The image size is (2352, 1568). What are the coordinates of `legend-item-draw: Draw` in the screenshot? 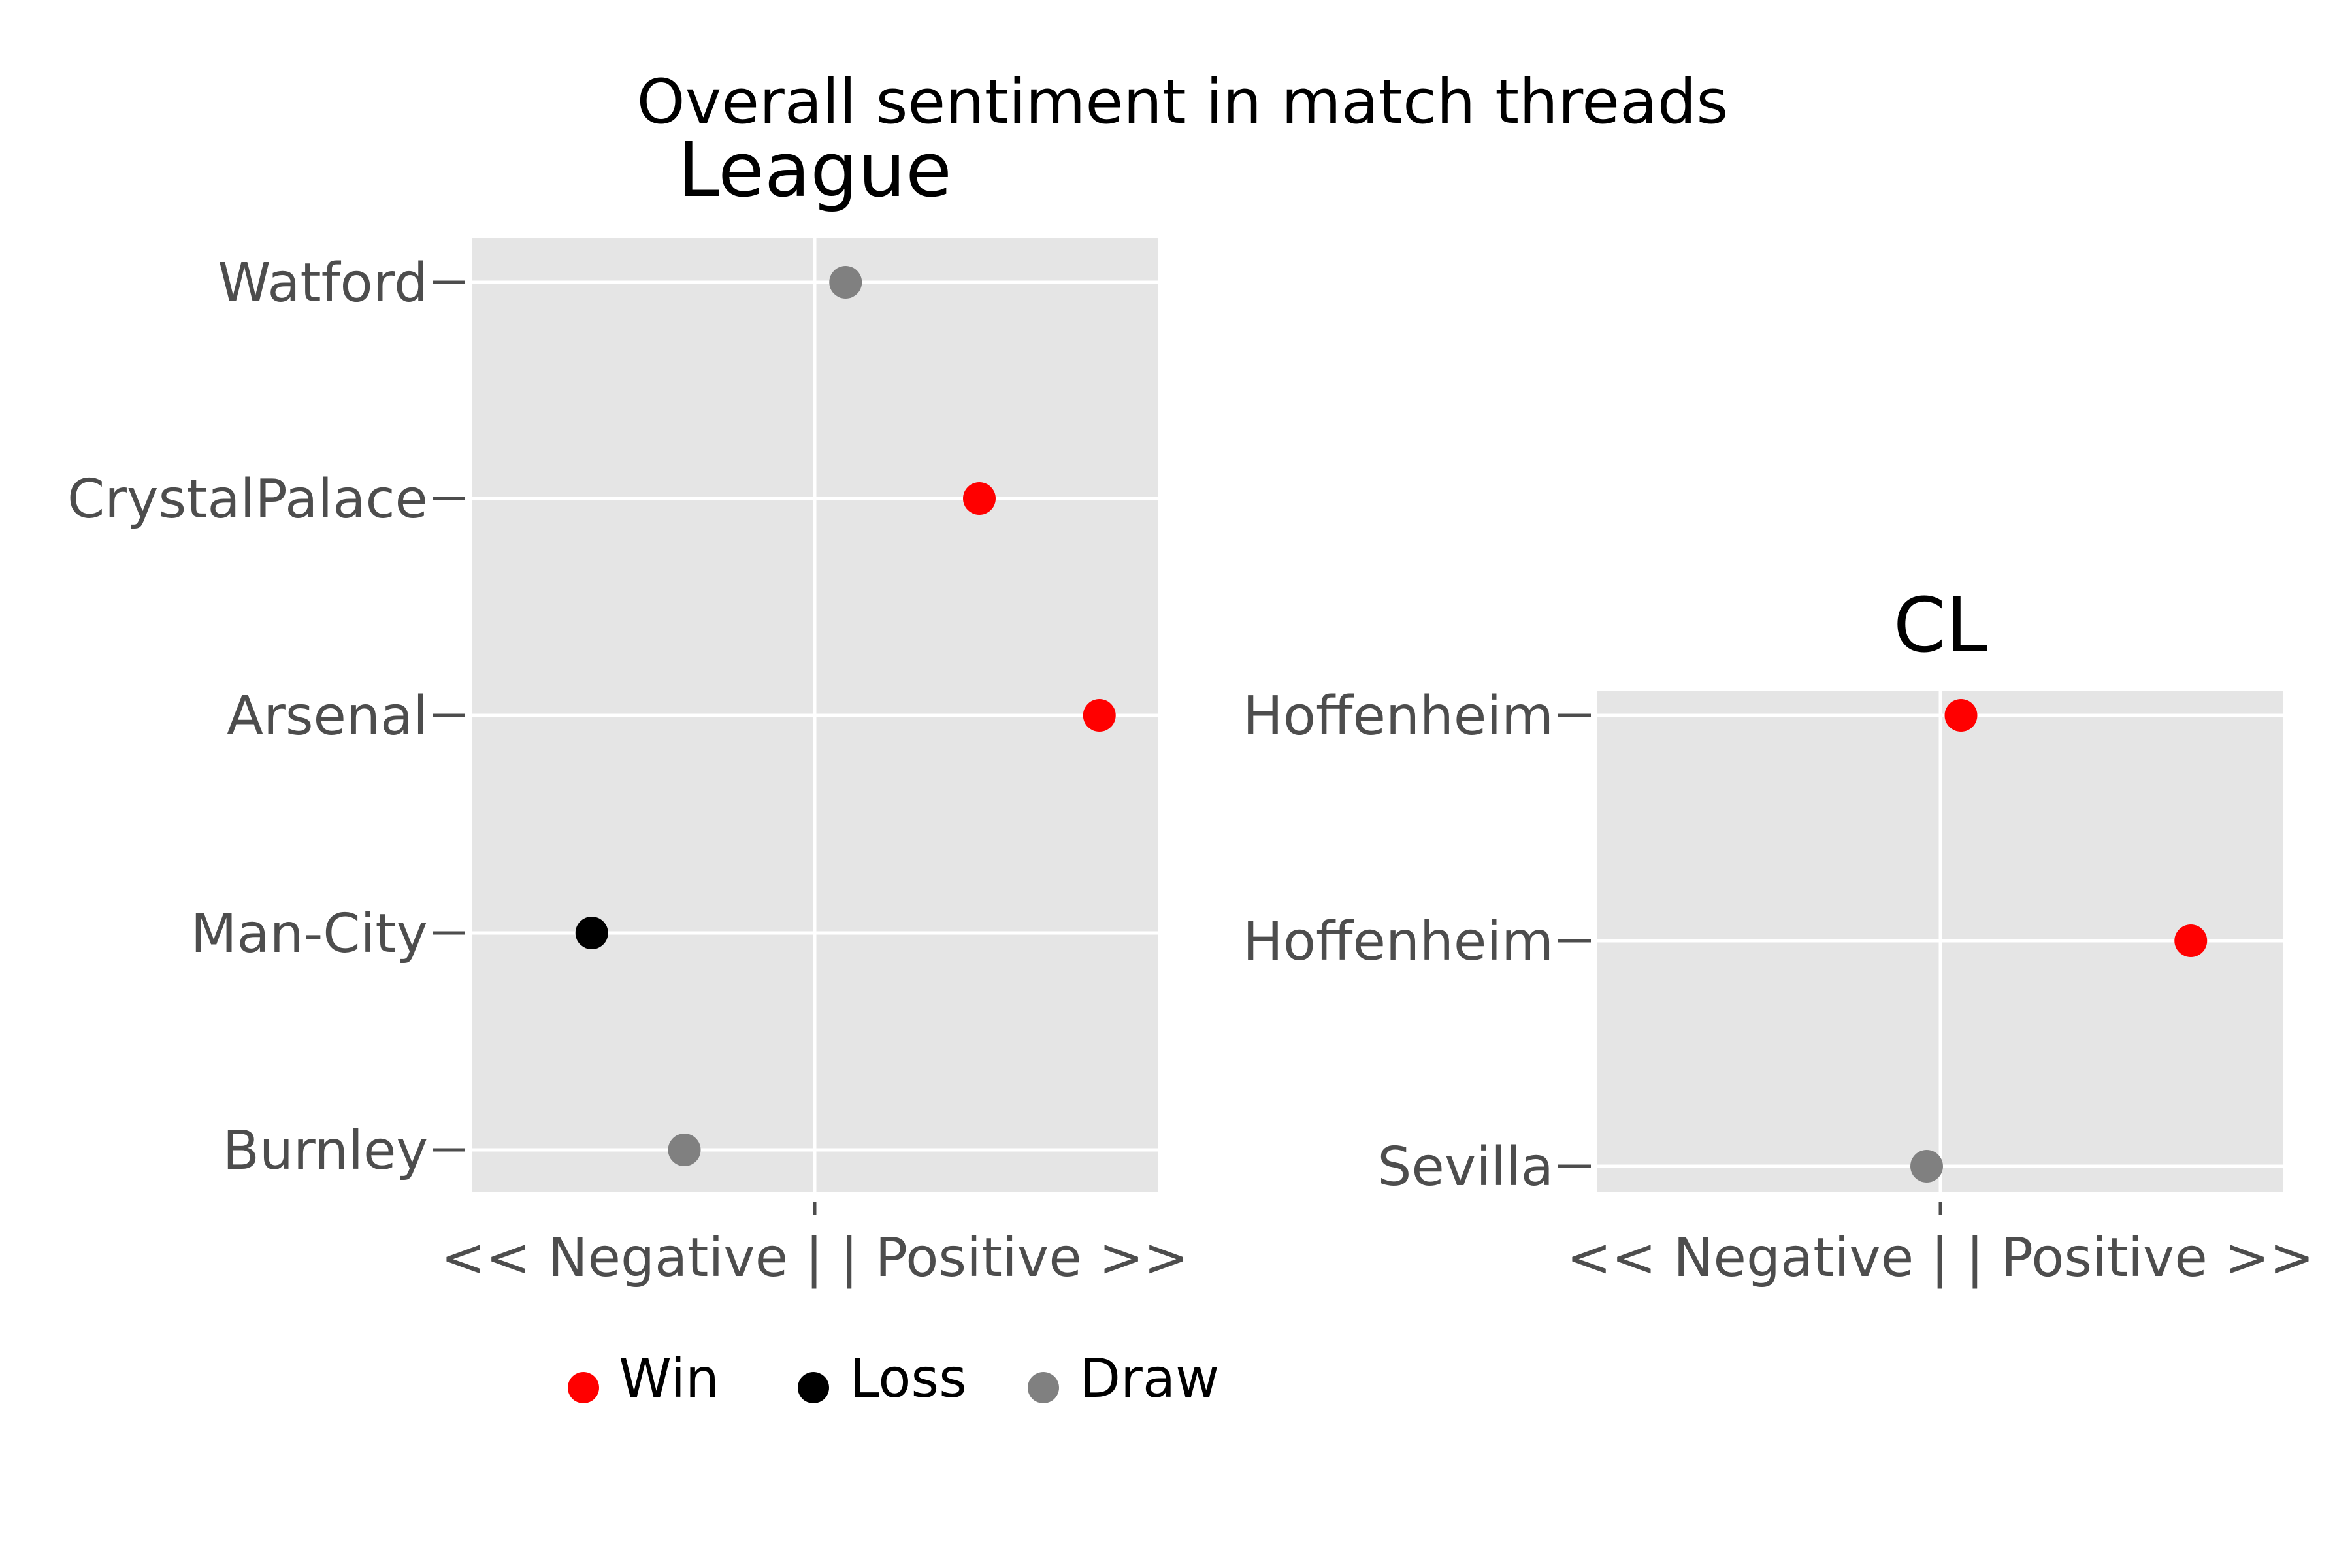 It's located at (1123, 1379).